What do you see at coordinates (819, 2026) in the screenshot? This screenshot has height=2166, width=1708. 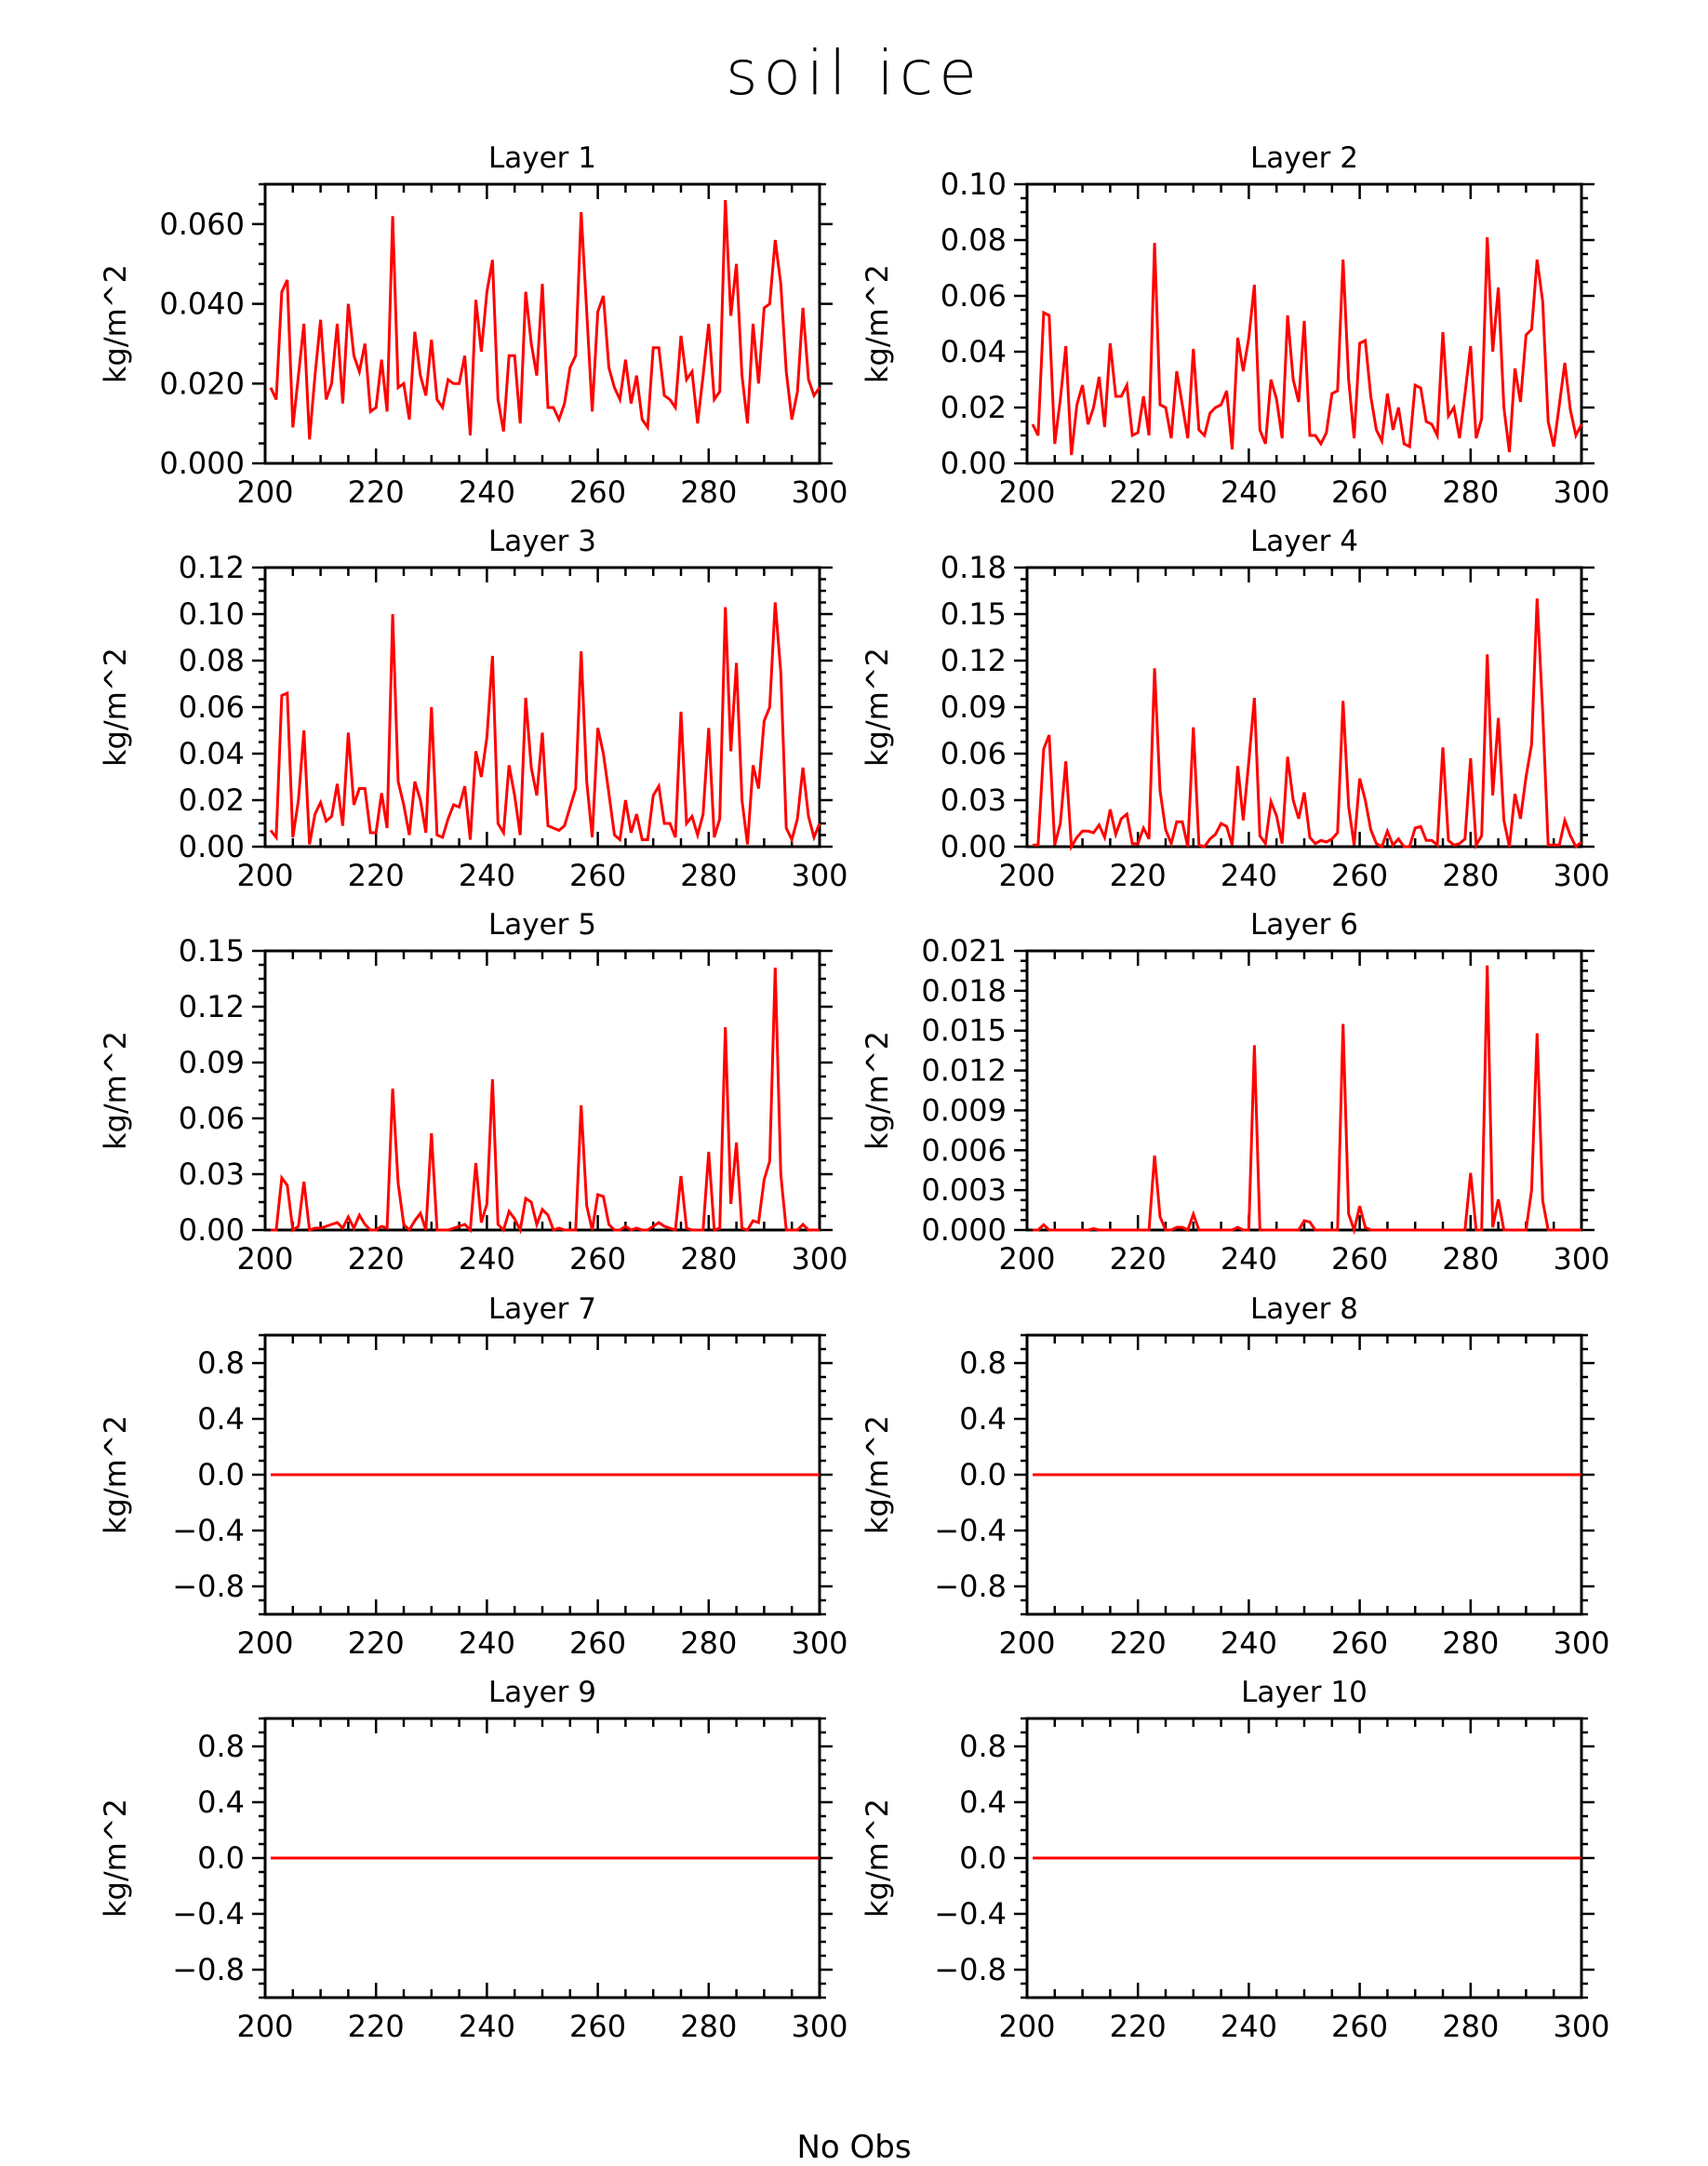 I see `panel-9-xtick-label: 300` at bounding box center [819, 2026].